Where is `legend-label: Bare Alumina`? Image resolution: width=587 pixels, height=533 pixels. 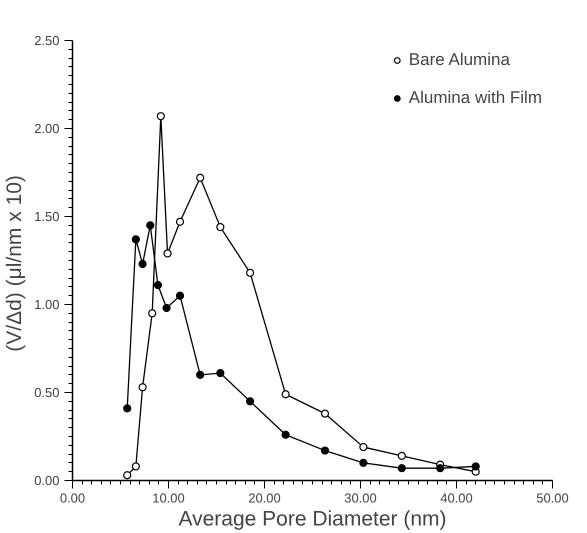 legend-label: Bare Alumina is located at coordinates (459, 60).